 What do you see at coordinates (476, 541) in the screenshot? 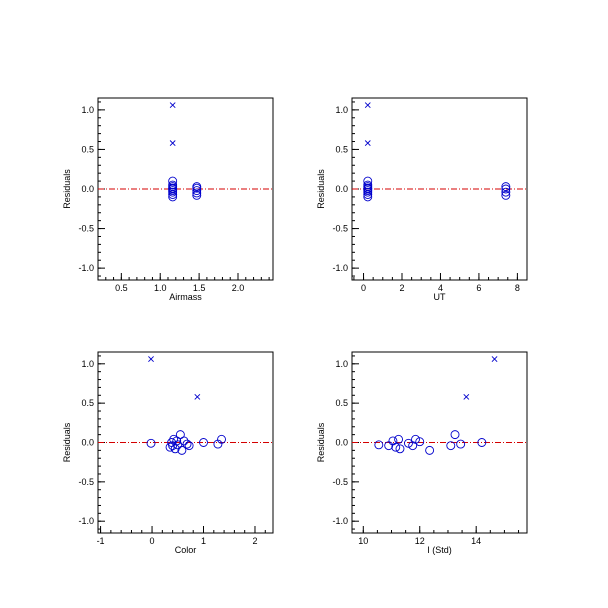
I see `x-tick-label: 14` at bounding box center [476, 541].